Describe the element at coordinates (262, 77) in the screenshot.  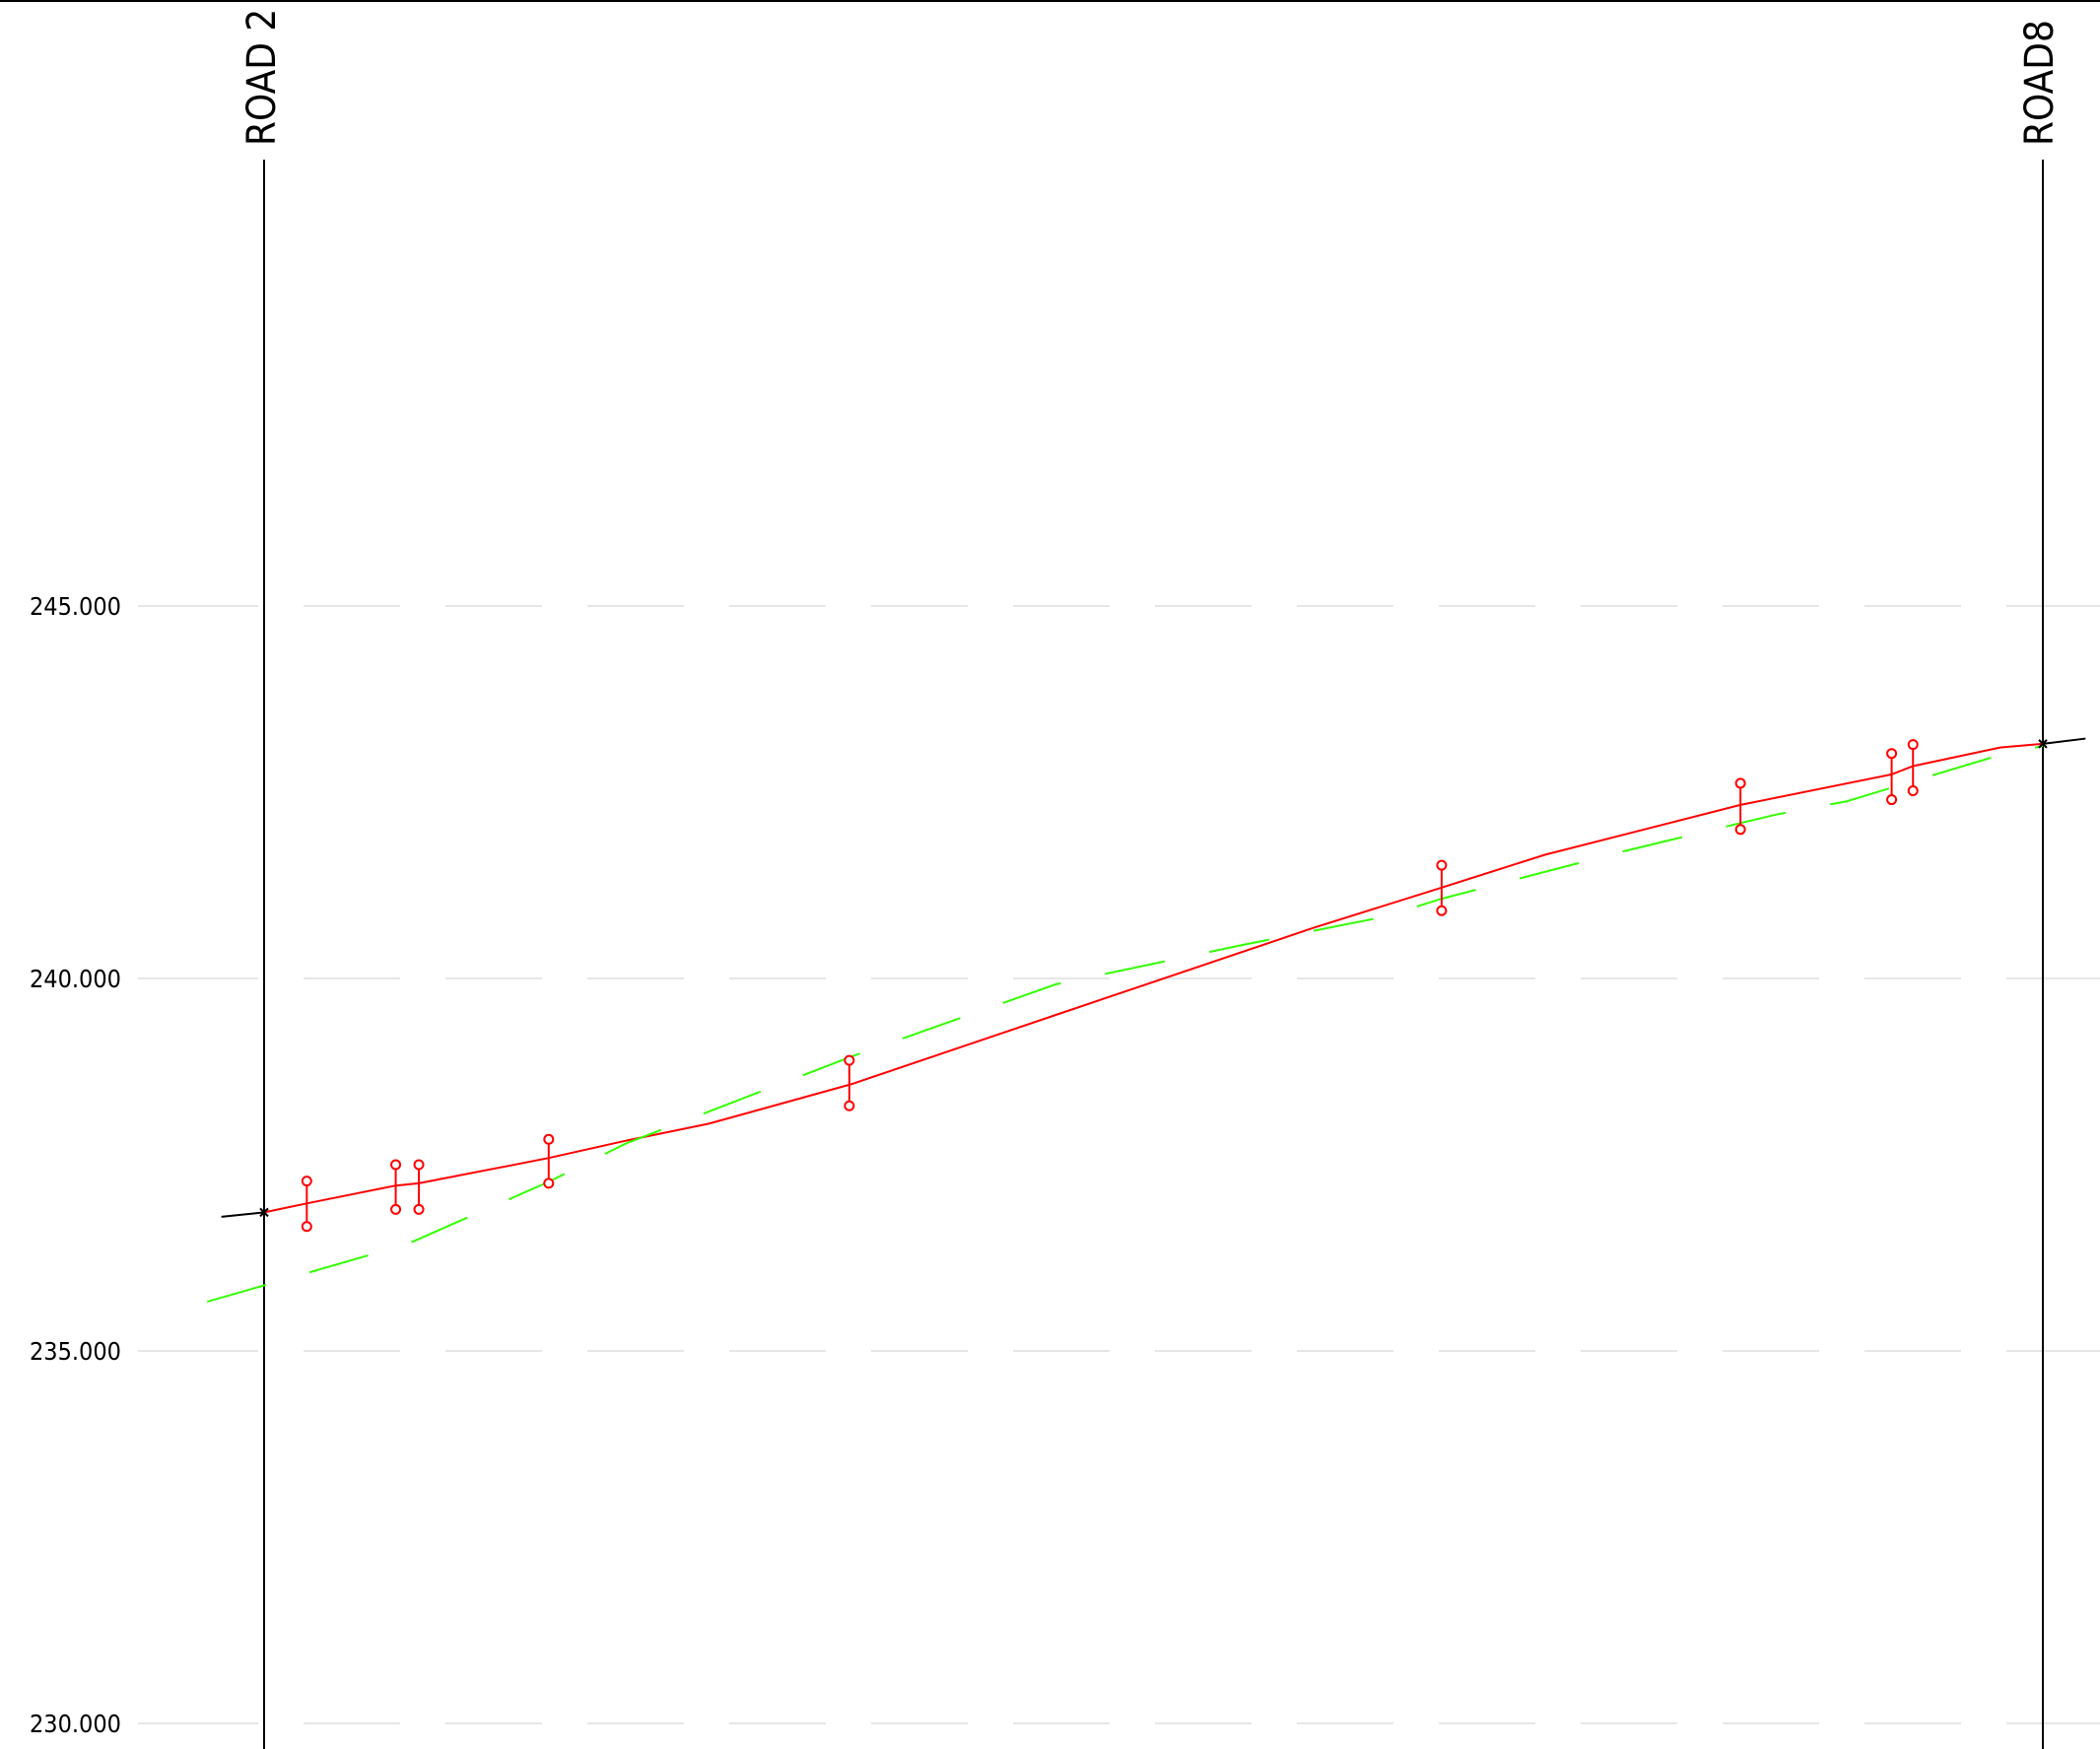
I see `road-label-left: ROAD 2` at that location.